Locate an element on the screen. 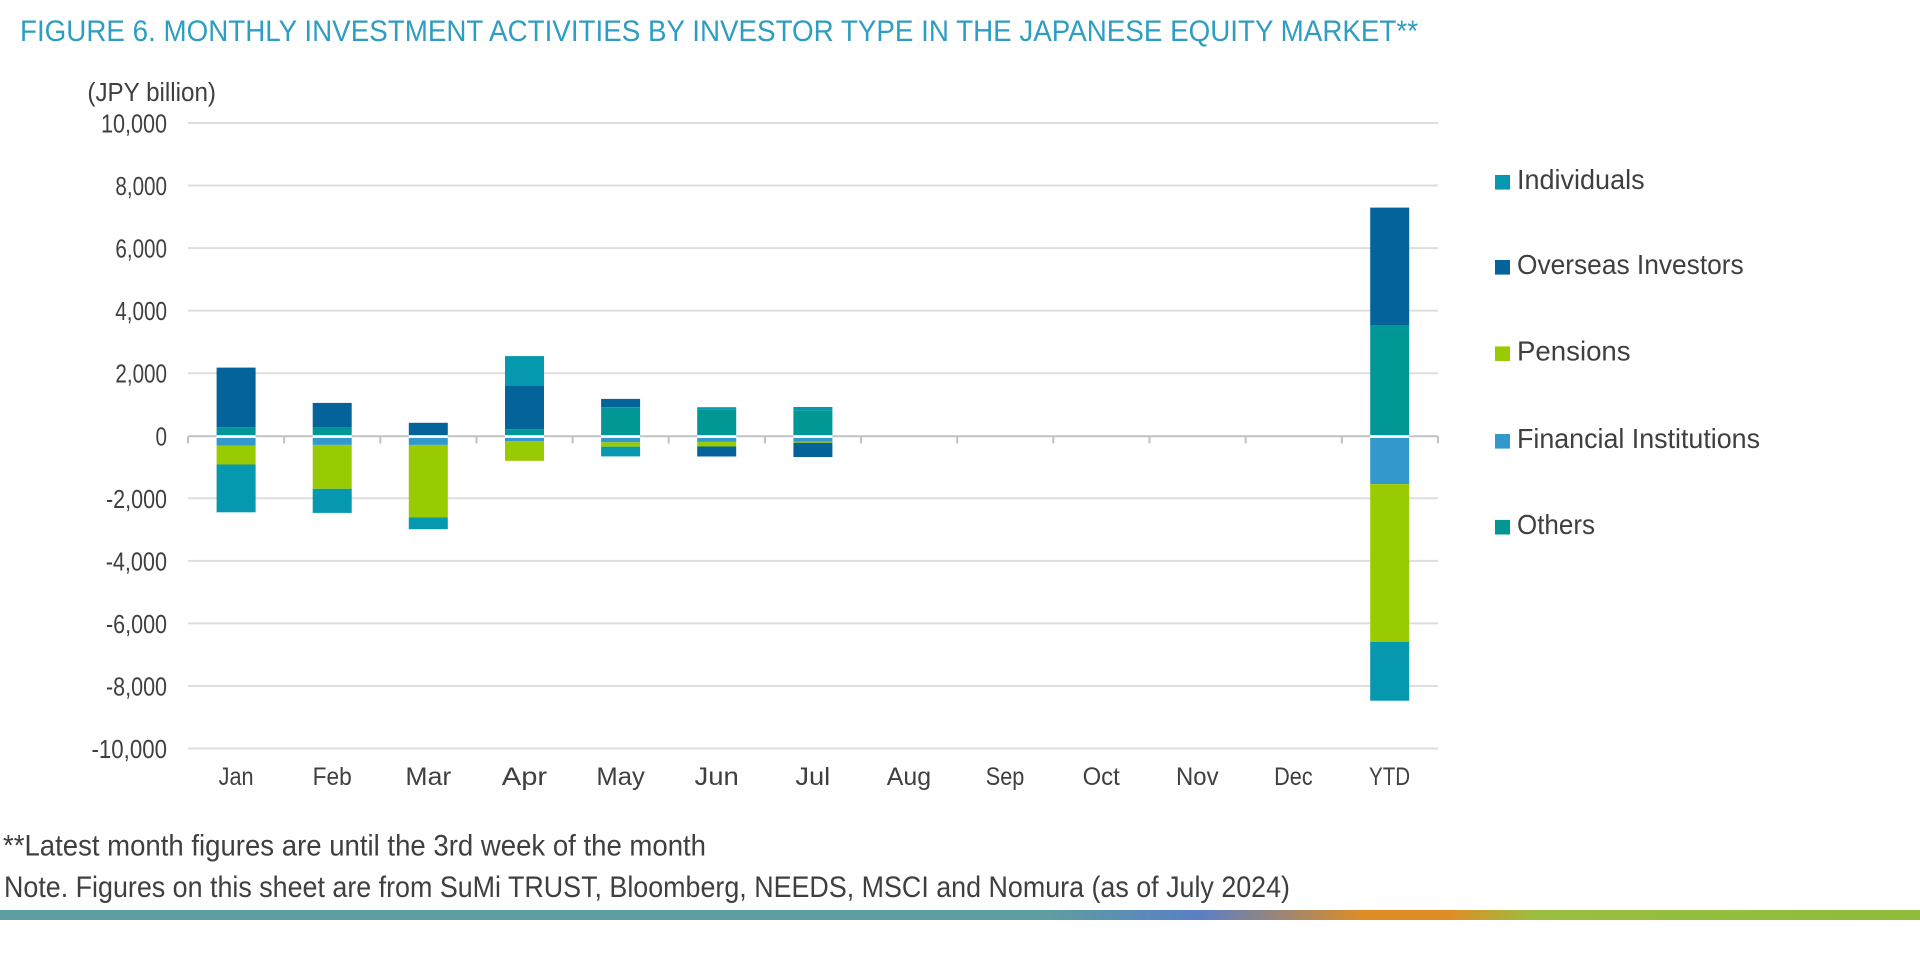 This screenshot has height=954, width=1920. svg-text: Dec is located at coordinates (1293, 777).